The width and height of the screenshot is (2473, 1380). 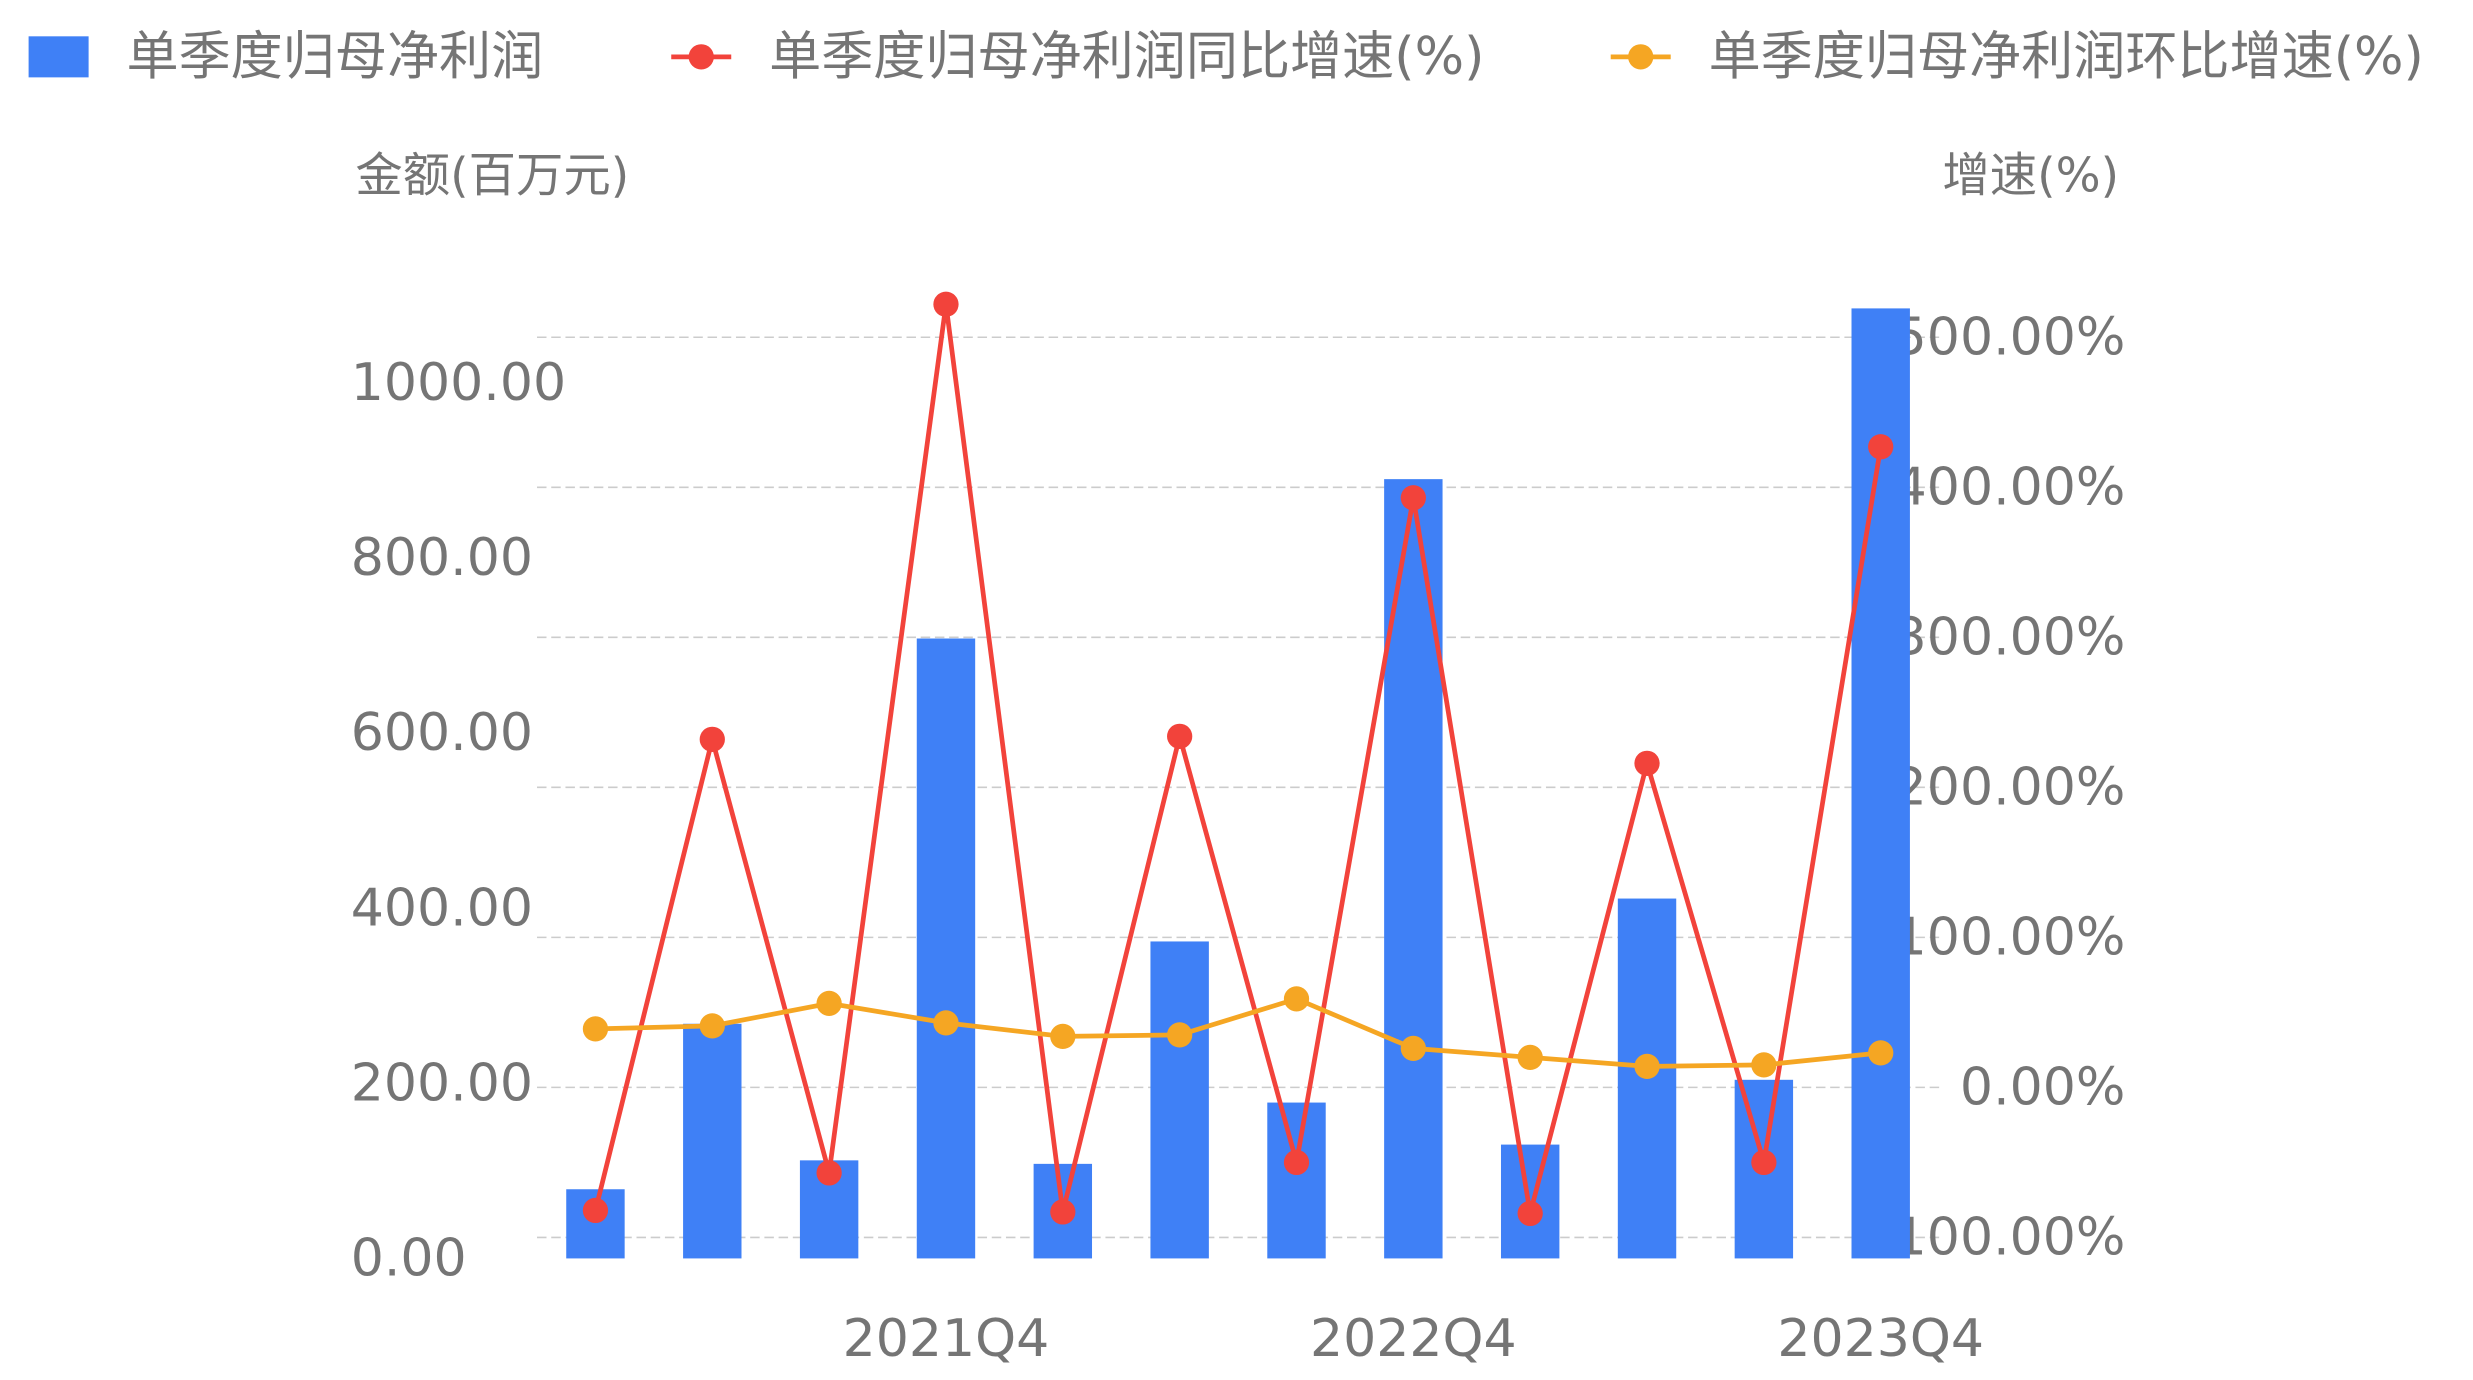 What do you see at coordinates (458, 383) in the screenshot?
I see `y-tick-label: 1000.00` at bounding box center [458, 383].